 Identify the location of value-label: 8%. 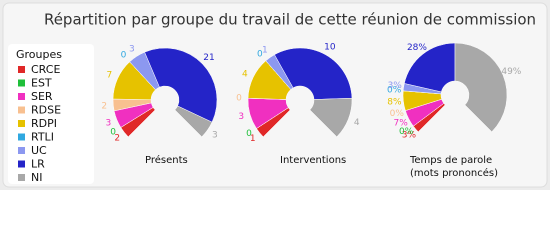
(394, 102).